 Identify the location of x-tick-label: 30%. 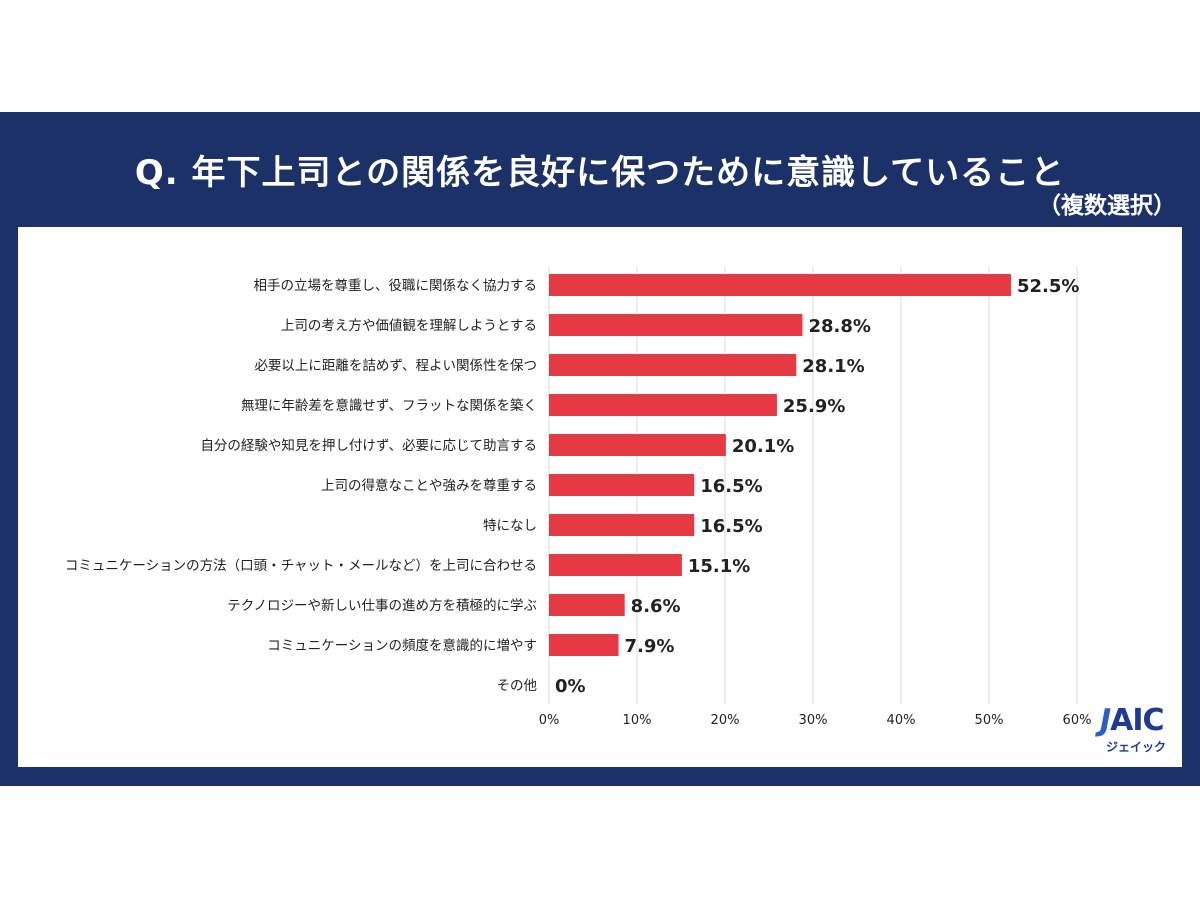
(813, 720).